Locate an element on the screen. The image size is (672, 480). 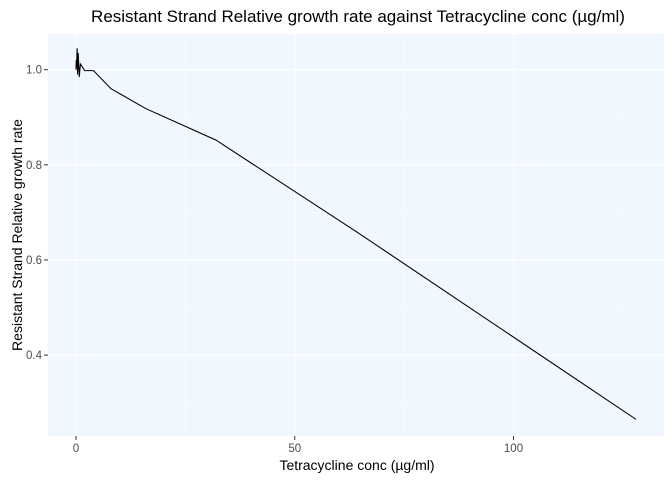
y-axis-title: Resistant Strand Relative growth rate is located at coordinates (17, 235).